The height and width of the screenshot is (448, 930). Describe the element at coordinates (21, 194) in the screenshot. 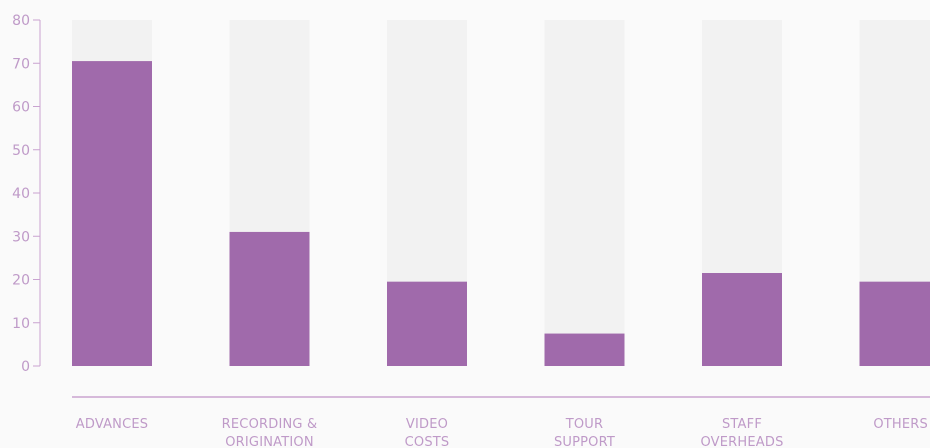

I see `y-tick-label: 40` at that location.